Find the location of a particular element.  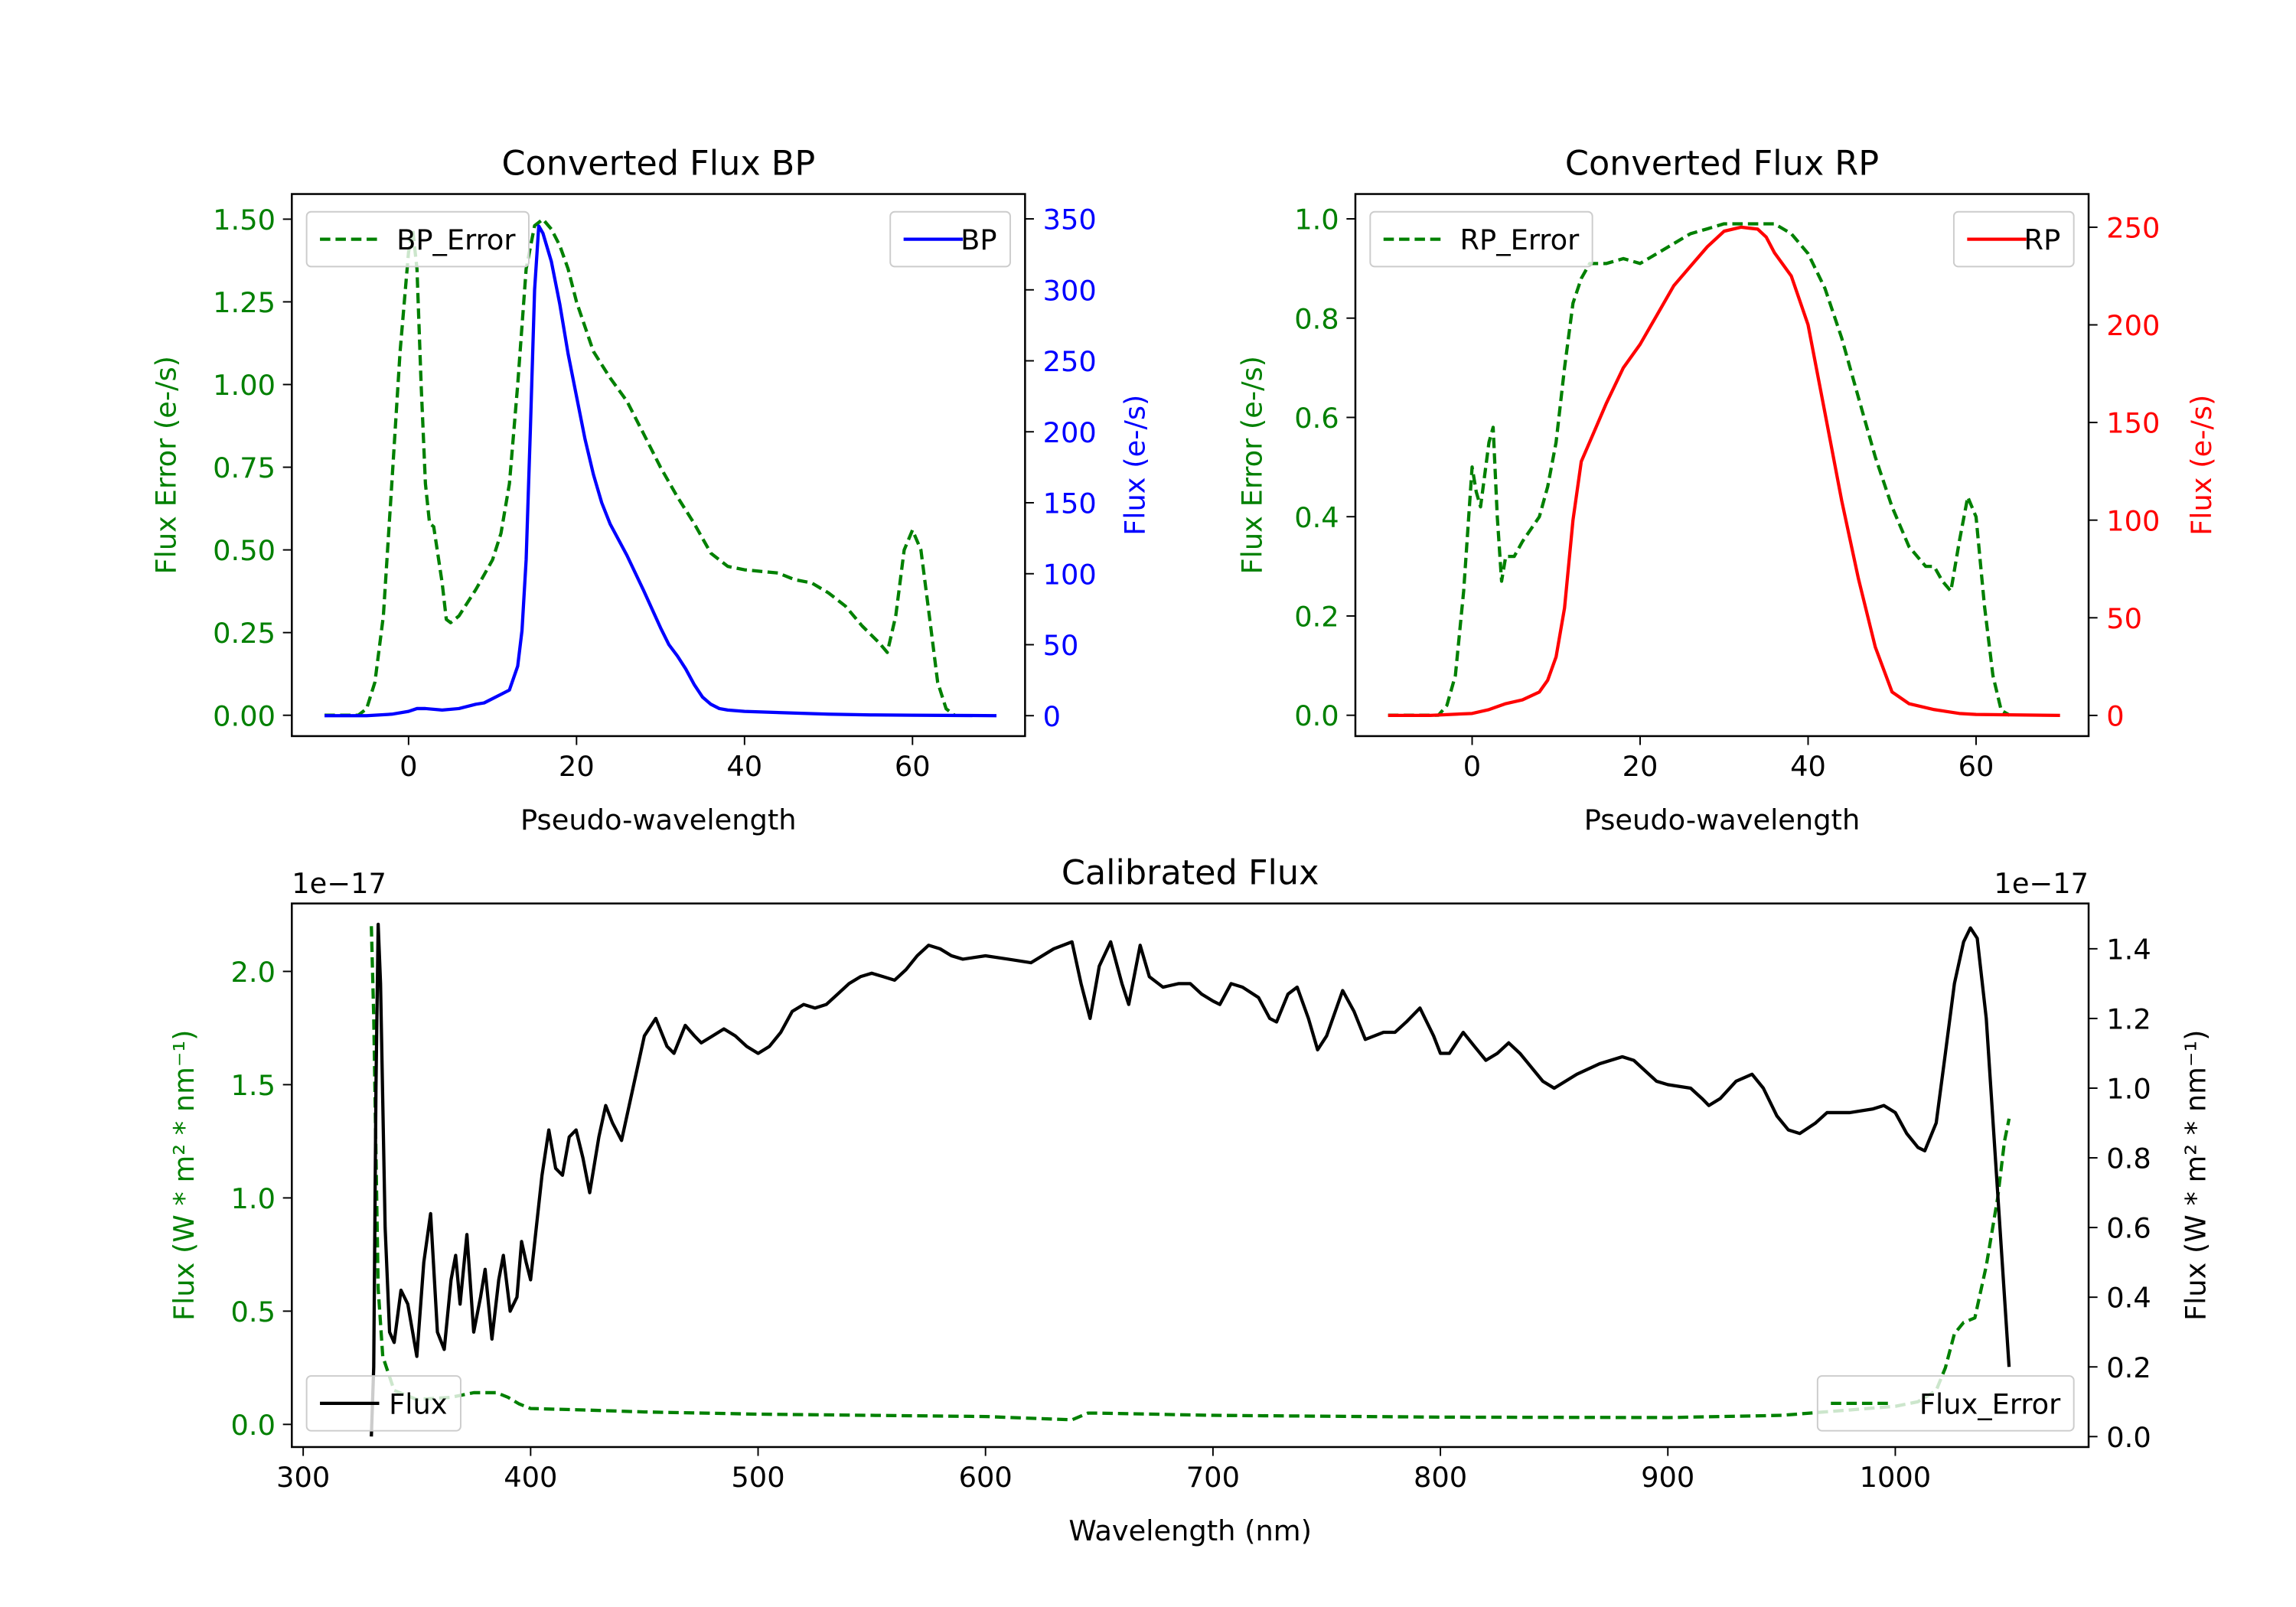

x-tick-label: 700 is located at coordinates (1213, 1477).